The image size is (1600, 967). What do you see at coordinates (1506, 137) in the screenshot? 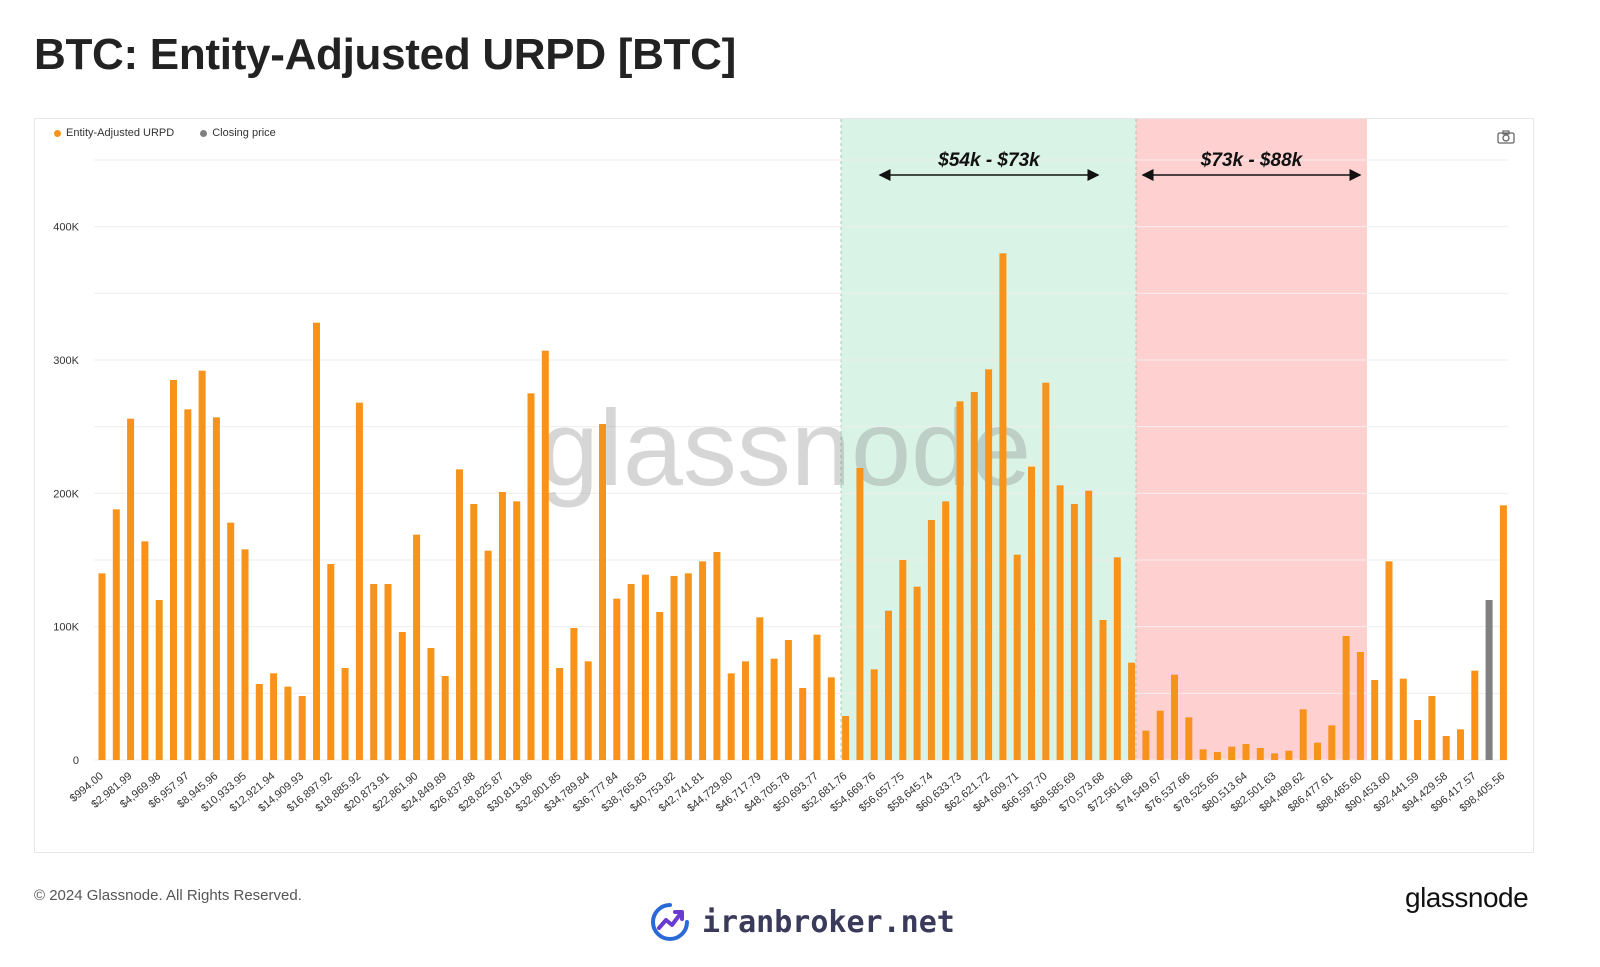
I see `camera-icon` at bounding box center [1506, 137].